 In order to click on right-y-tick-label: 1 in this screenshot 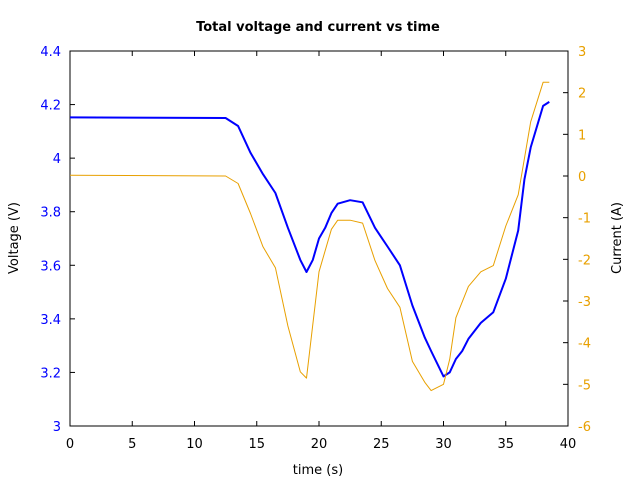, I will do `click(582, 135)`.